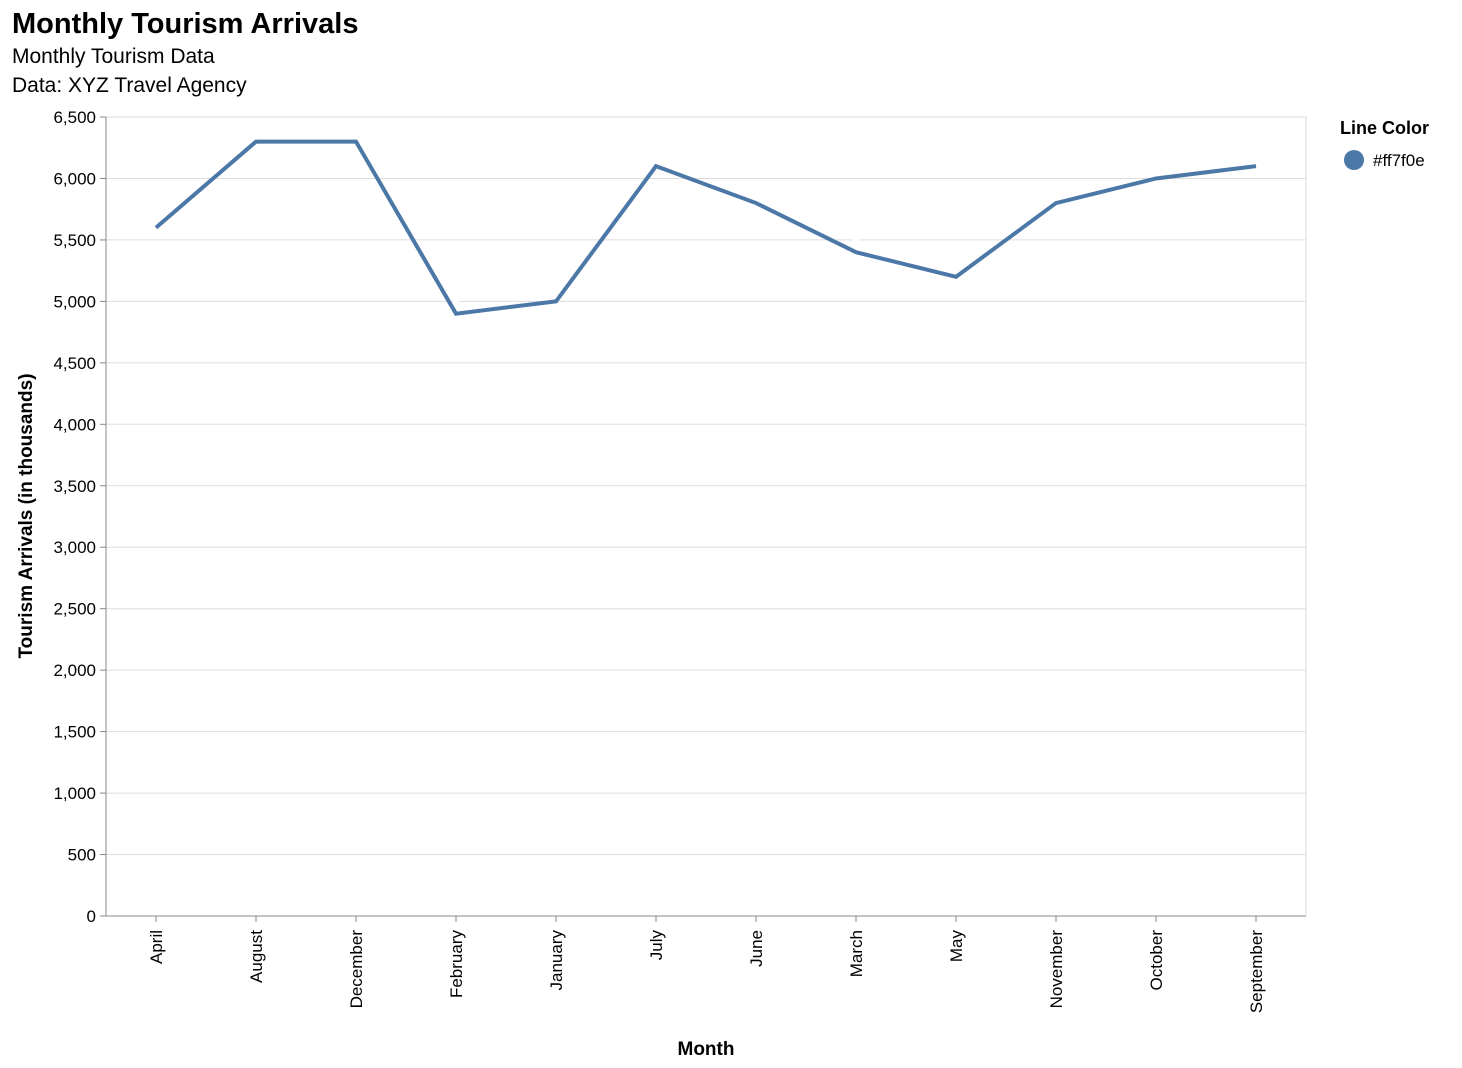 The width and height of the screenshot is (1462, 1068). Describe the element at coordinates (456, 964) in the screenshot. I see `x-tick-label: February` at that location.